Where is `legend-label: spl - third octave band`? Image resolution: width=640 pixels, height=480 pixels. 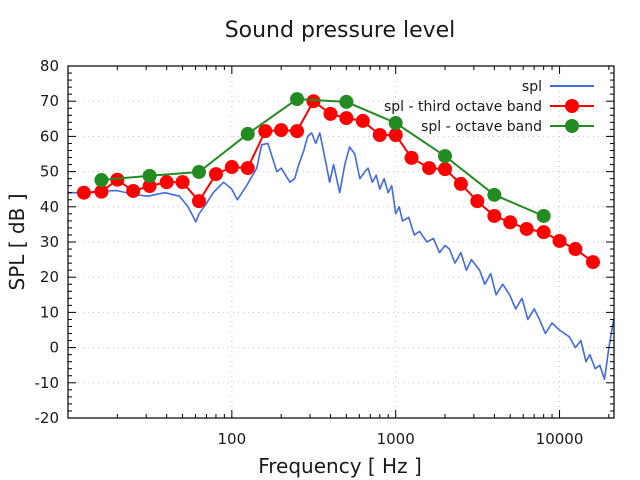
legend-label: spl - third octave band is located at coordinates (463, 107).